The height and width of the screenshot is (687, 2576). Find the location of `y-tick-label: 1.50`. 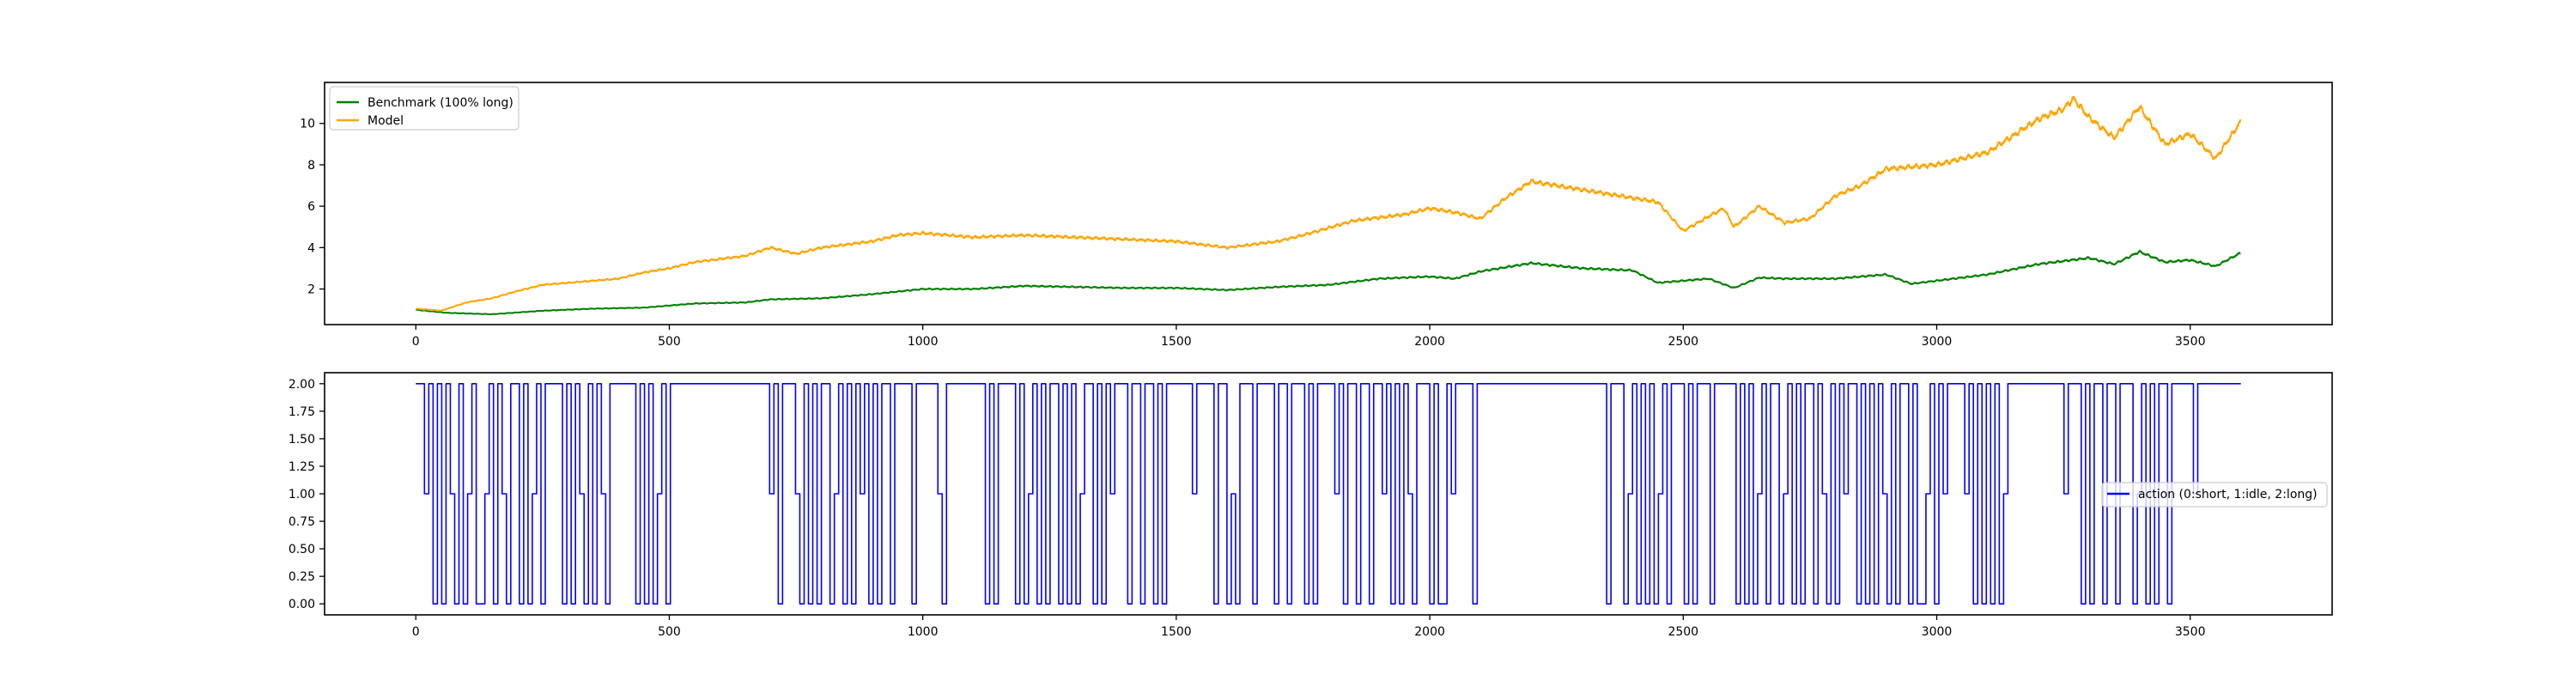

y-tick-label: 1.50 is located at coordinates (302, 440).